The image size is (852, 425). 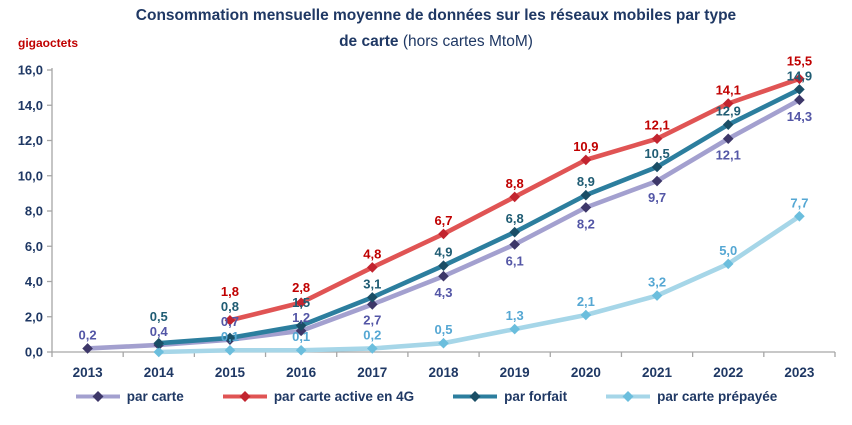 I want to click on data-label-par-carte-active-en-4g-2017: 4,8, so click(x=372, y=253).